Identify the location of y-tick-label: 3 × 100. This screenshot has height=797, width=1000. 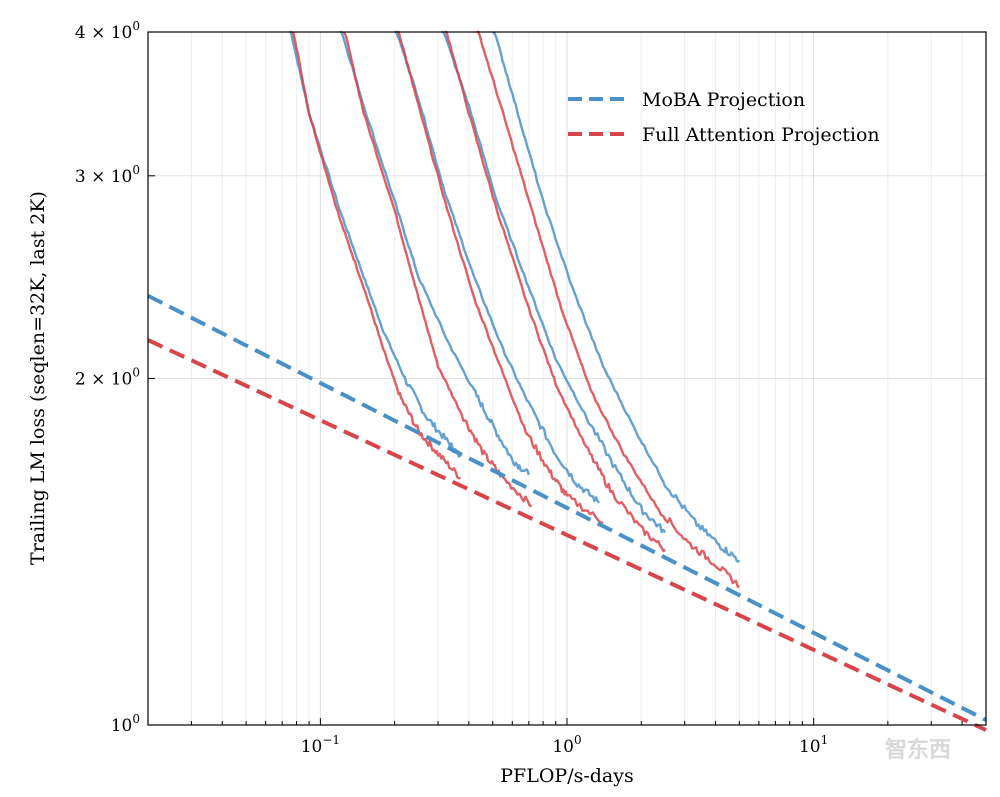
(107, 175).